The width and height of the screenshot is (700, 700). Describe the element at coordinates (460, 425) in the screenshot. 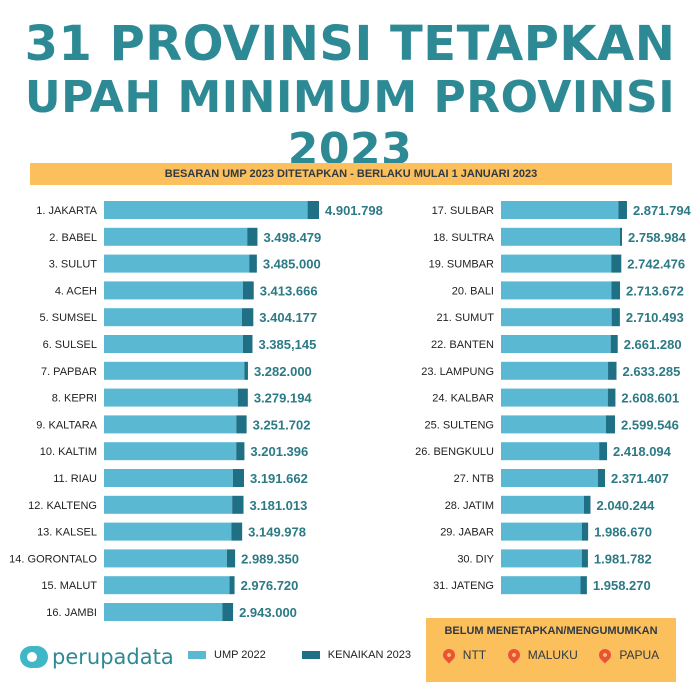

I see `row-label: 25. SULTENG` at that location.